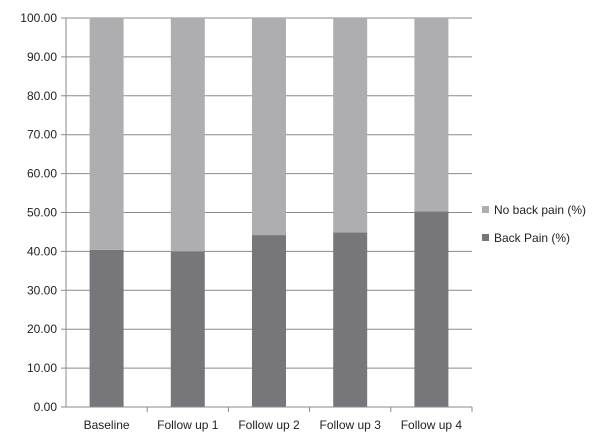 The image size is (616, 440). Describe the element at coordinates (42, 135) in the screenshot. I see `y-tick-label: 70.00` at that location.